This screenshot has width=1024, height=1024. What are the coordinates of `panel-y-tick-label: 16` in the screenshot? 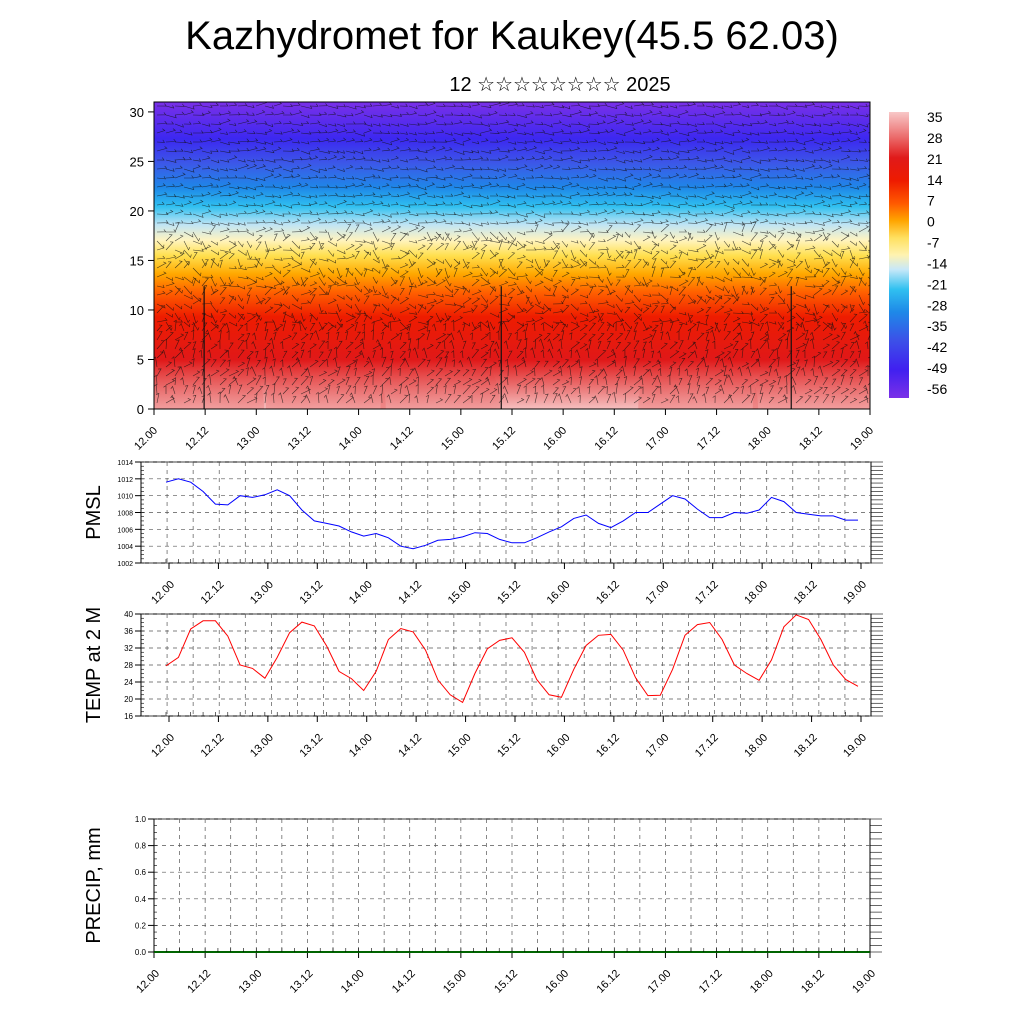 It's located at (128, 716).